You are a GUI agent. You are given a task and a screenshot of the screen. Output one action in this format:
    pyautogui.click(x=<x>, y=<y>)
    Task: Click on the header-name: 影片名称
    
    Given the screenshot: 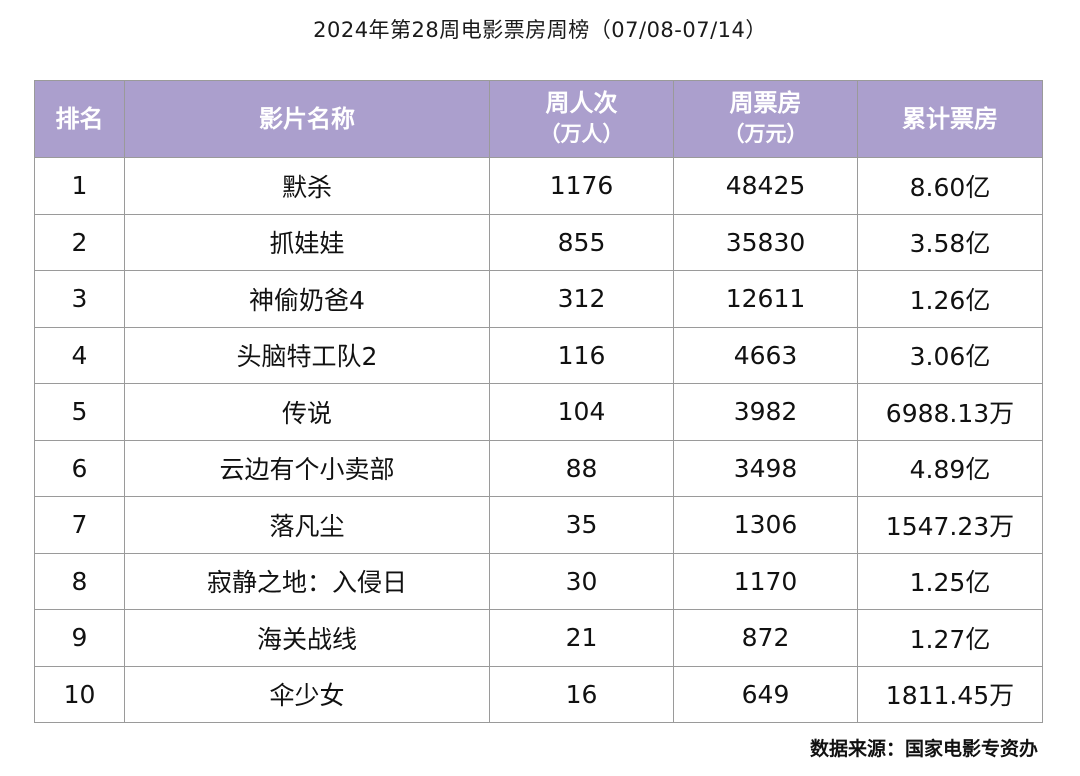 What is the action you would take?
    pyautogui.click(x=307, y=119)
    